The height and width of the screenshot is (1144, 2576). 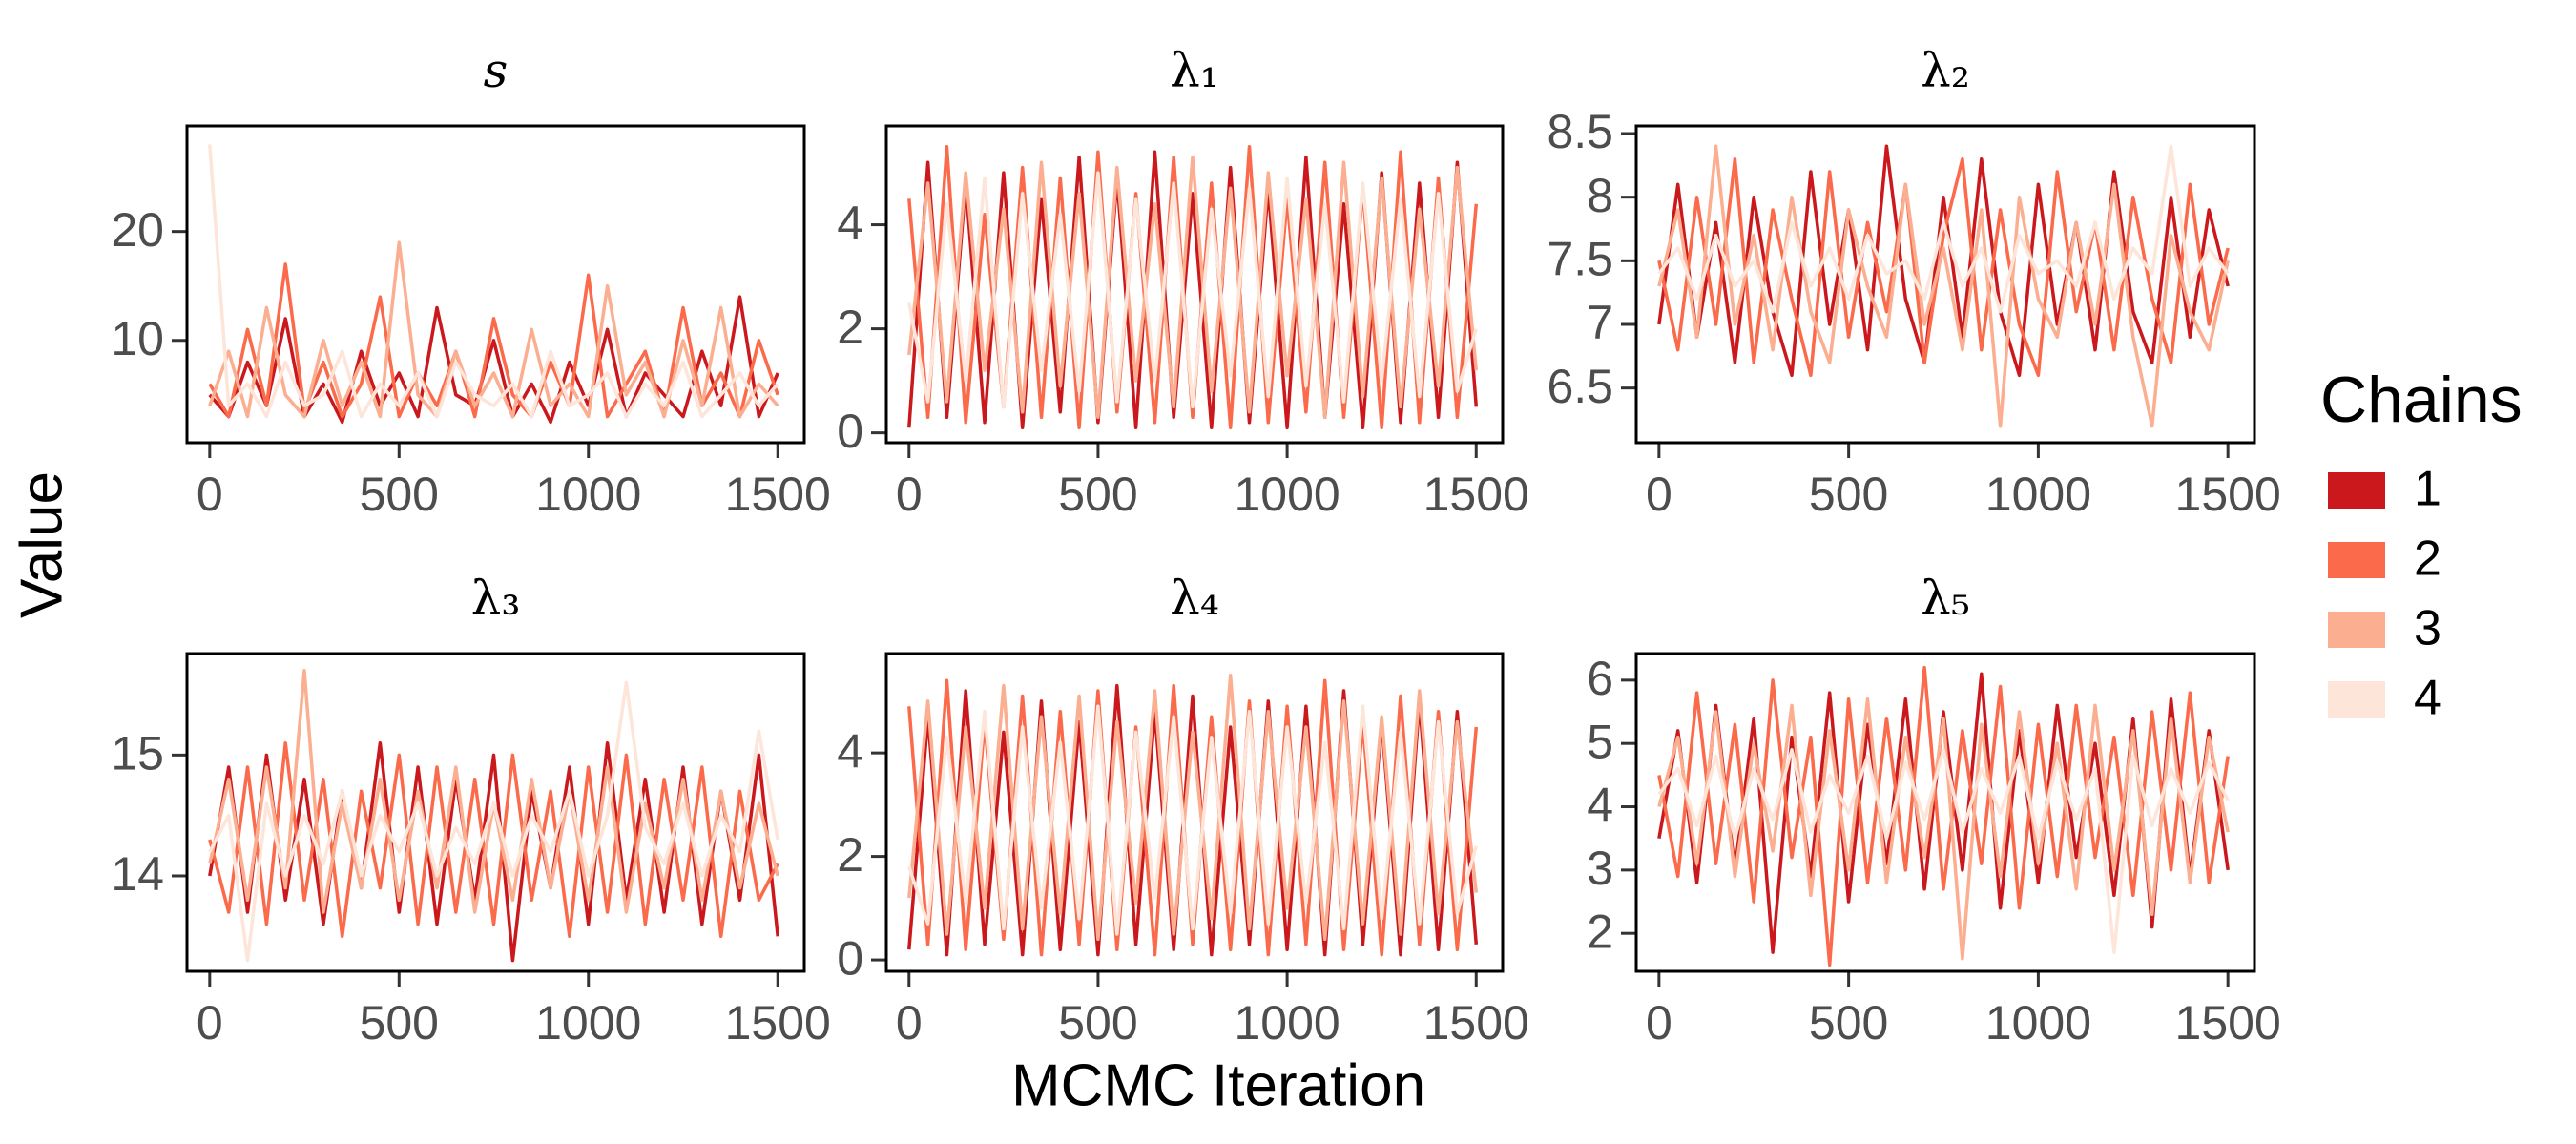 I want to click on panel: λ₁ 0 2 4 0 500 1000 1500, so click(x=1183, y=282).